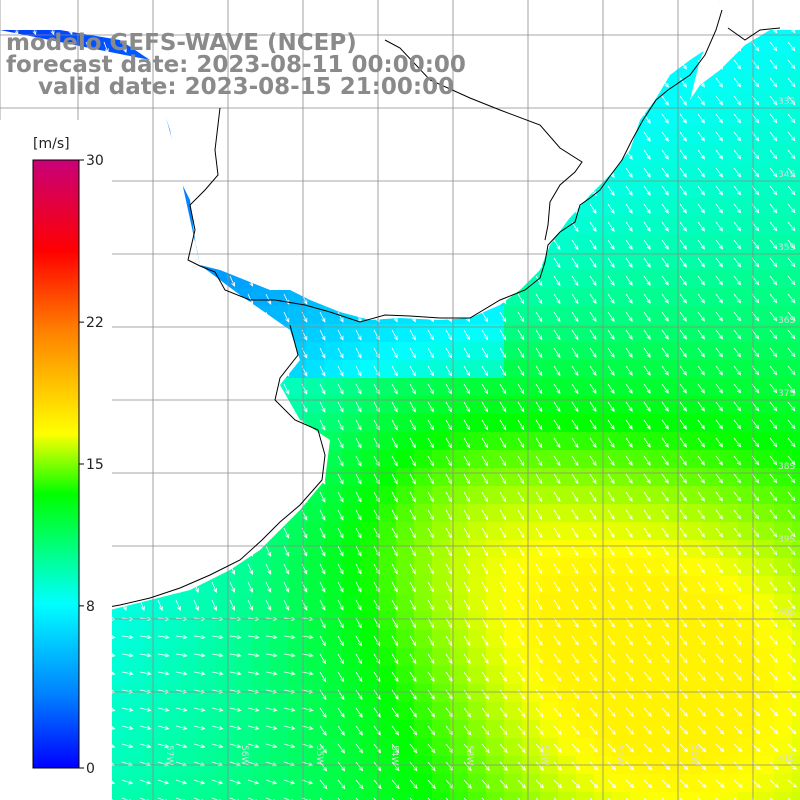 The image size is (800, 800). What do you see at coordinates (619, 755) in the screenshot?
I see `lon-label: 51W` at bounding box center [619, 755].